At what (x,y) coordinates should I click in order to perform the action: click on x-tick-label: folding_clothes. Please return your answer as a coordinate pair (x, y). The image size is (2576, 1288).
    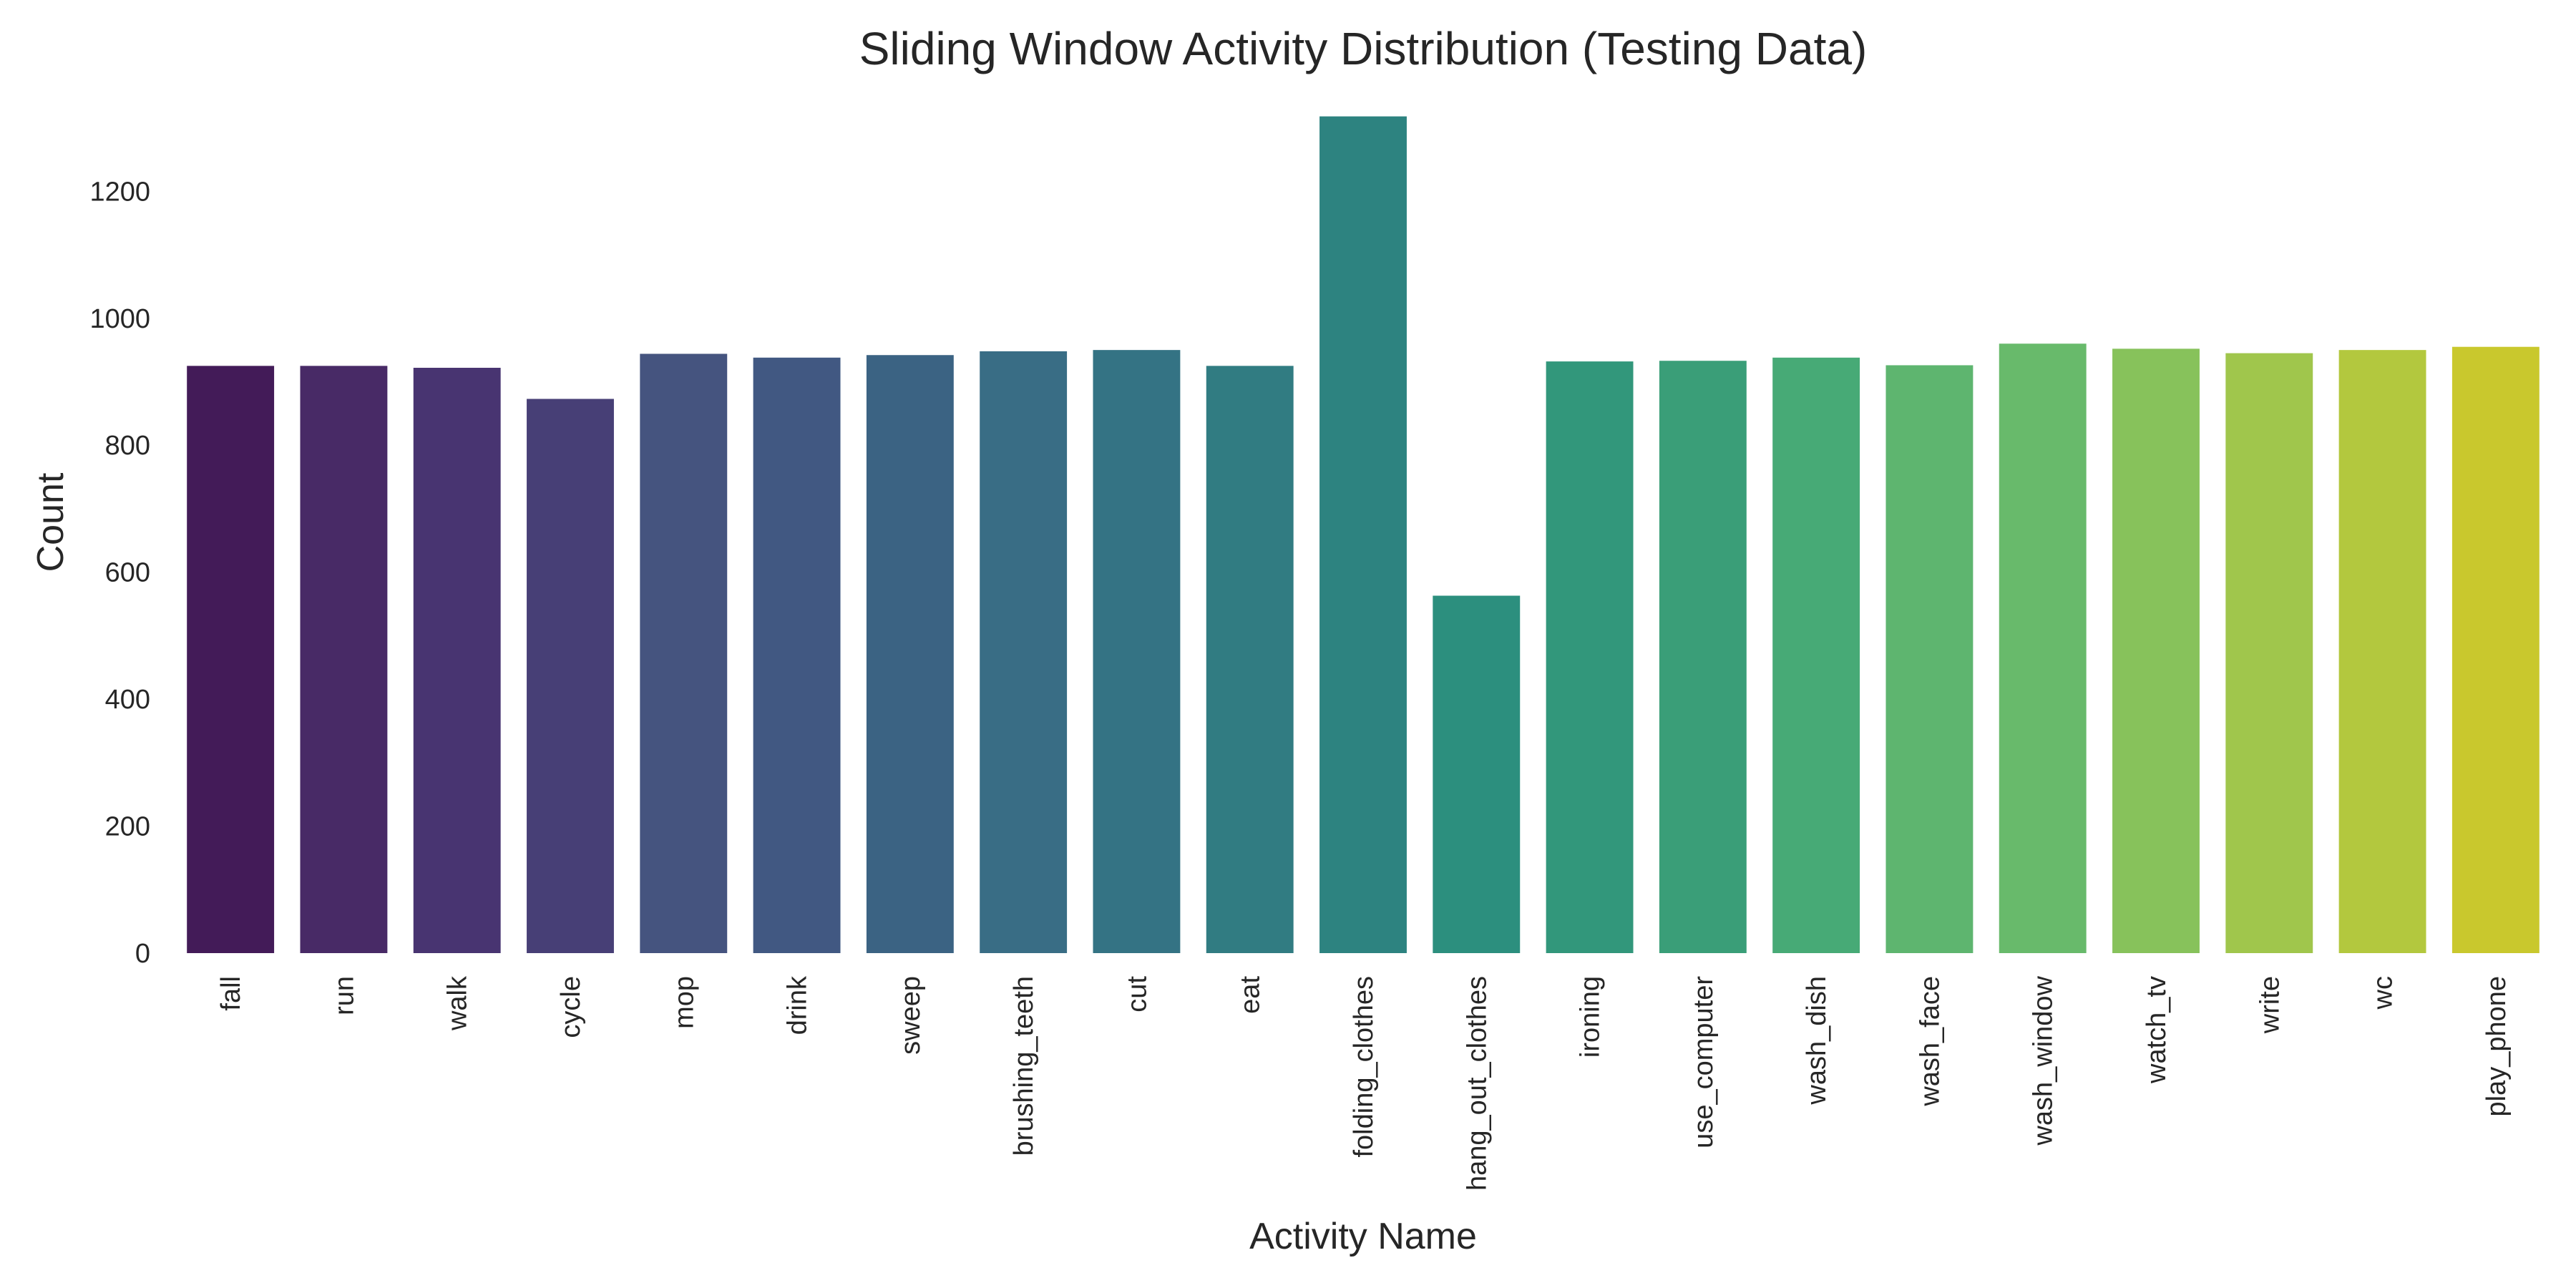
    Looking at the image, I should click on (1364, 1067).